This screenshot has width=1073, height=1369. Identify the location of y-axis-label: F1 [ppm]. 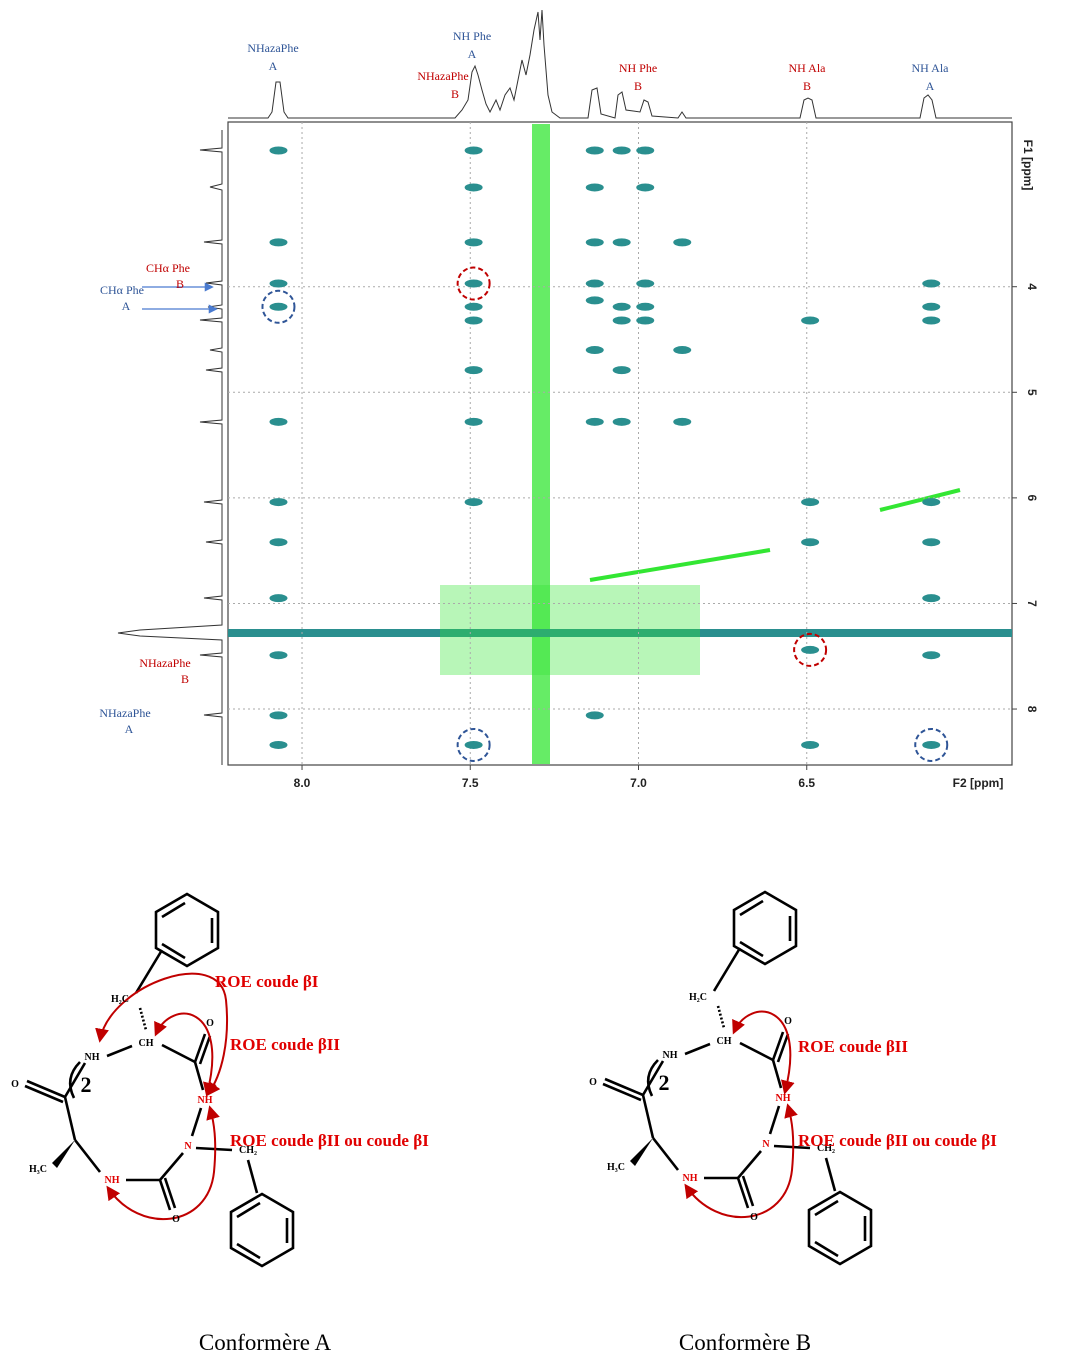
(1028, 165).